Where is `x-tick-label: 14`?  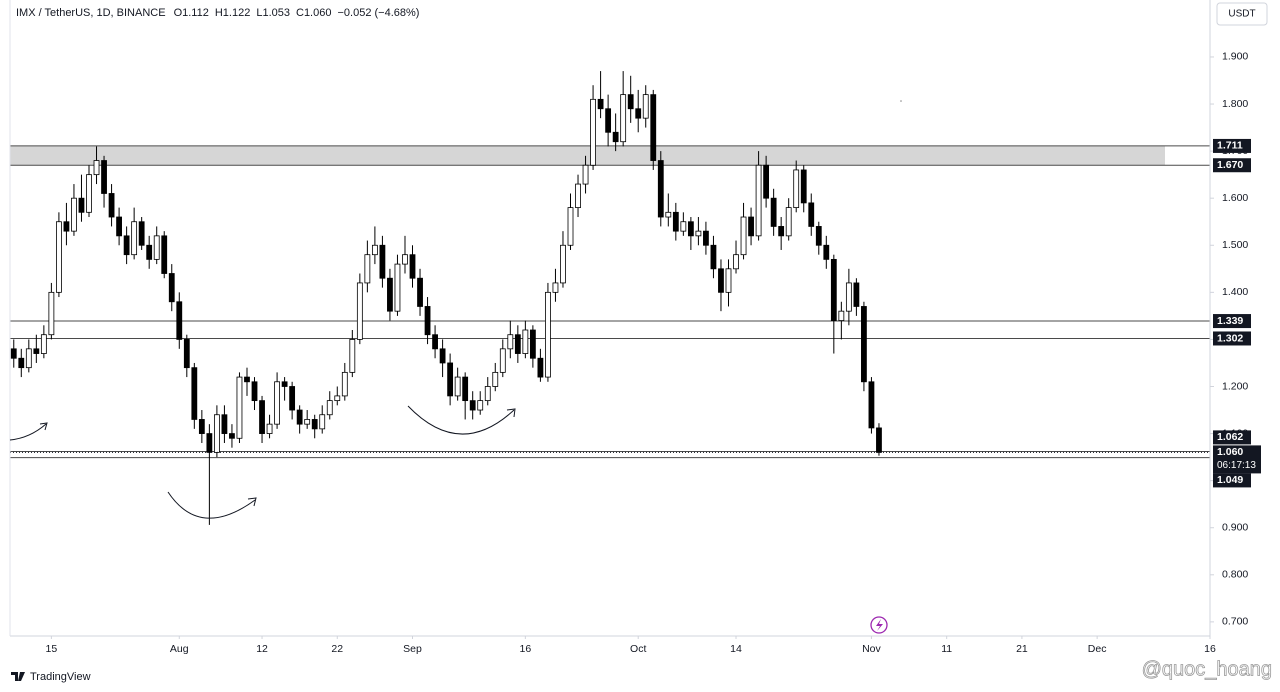
x-tick-label: 14 is located at coordinates (736, 649).